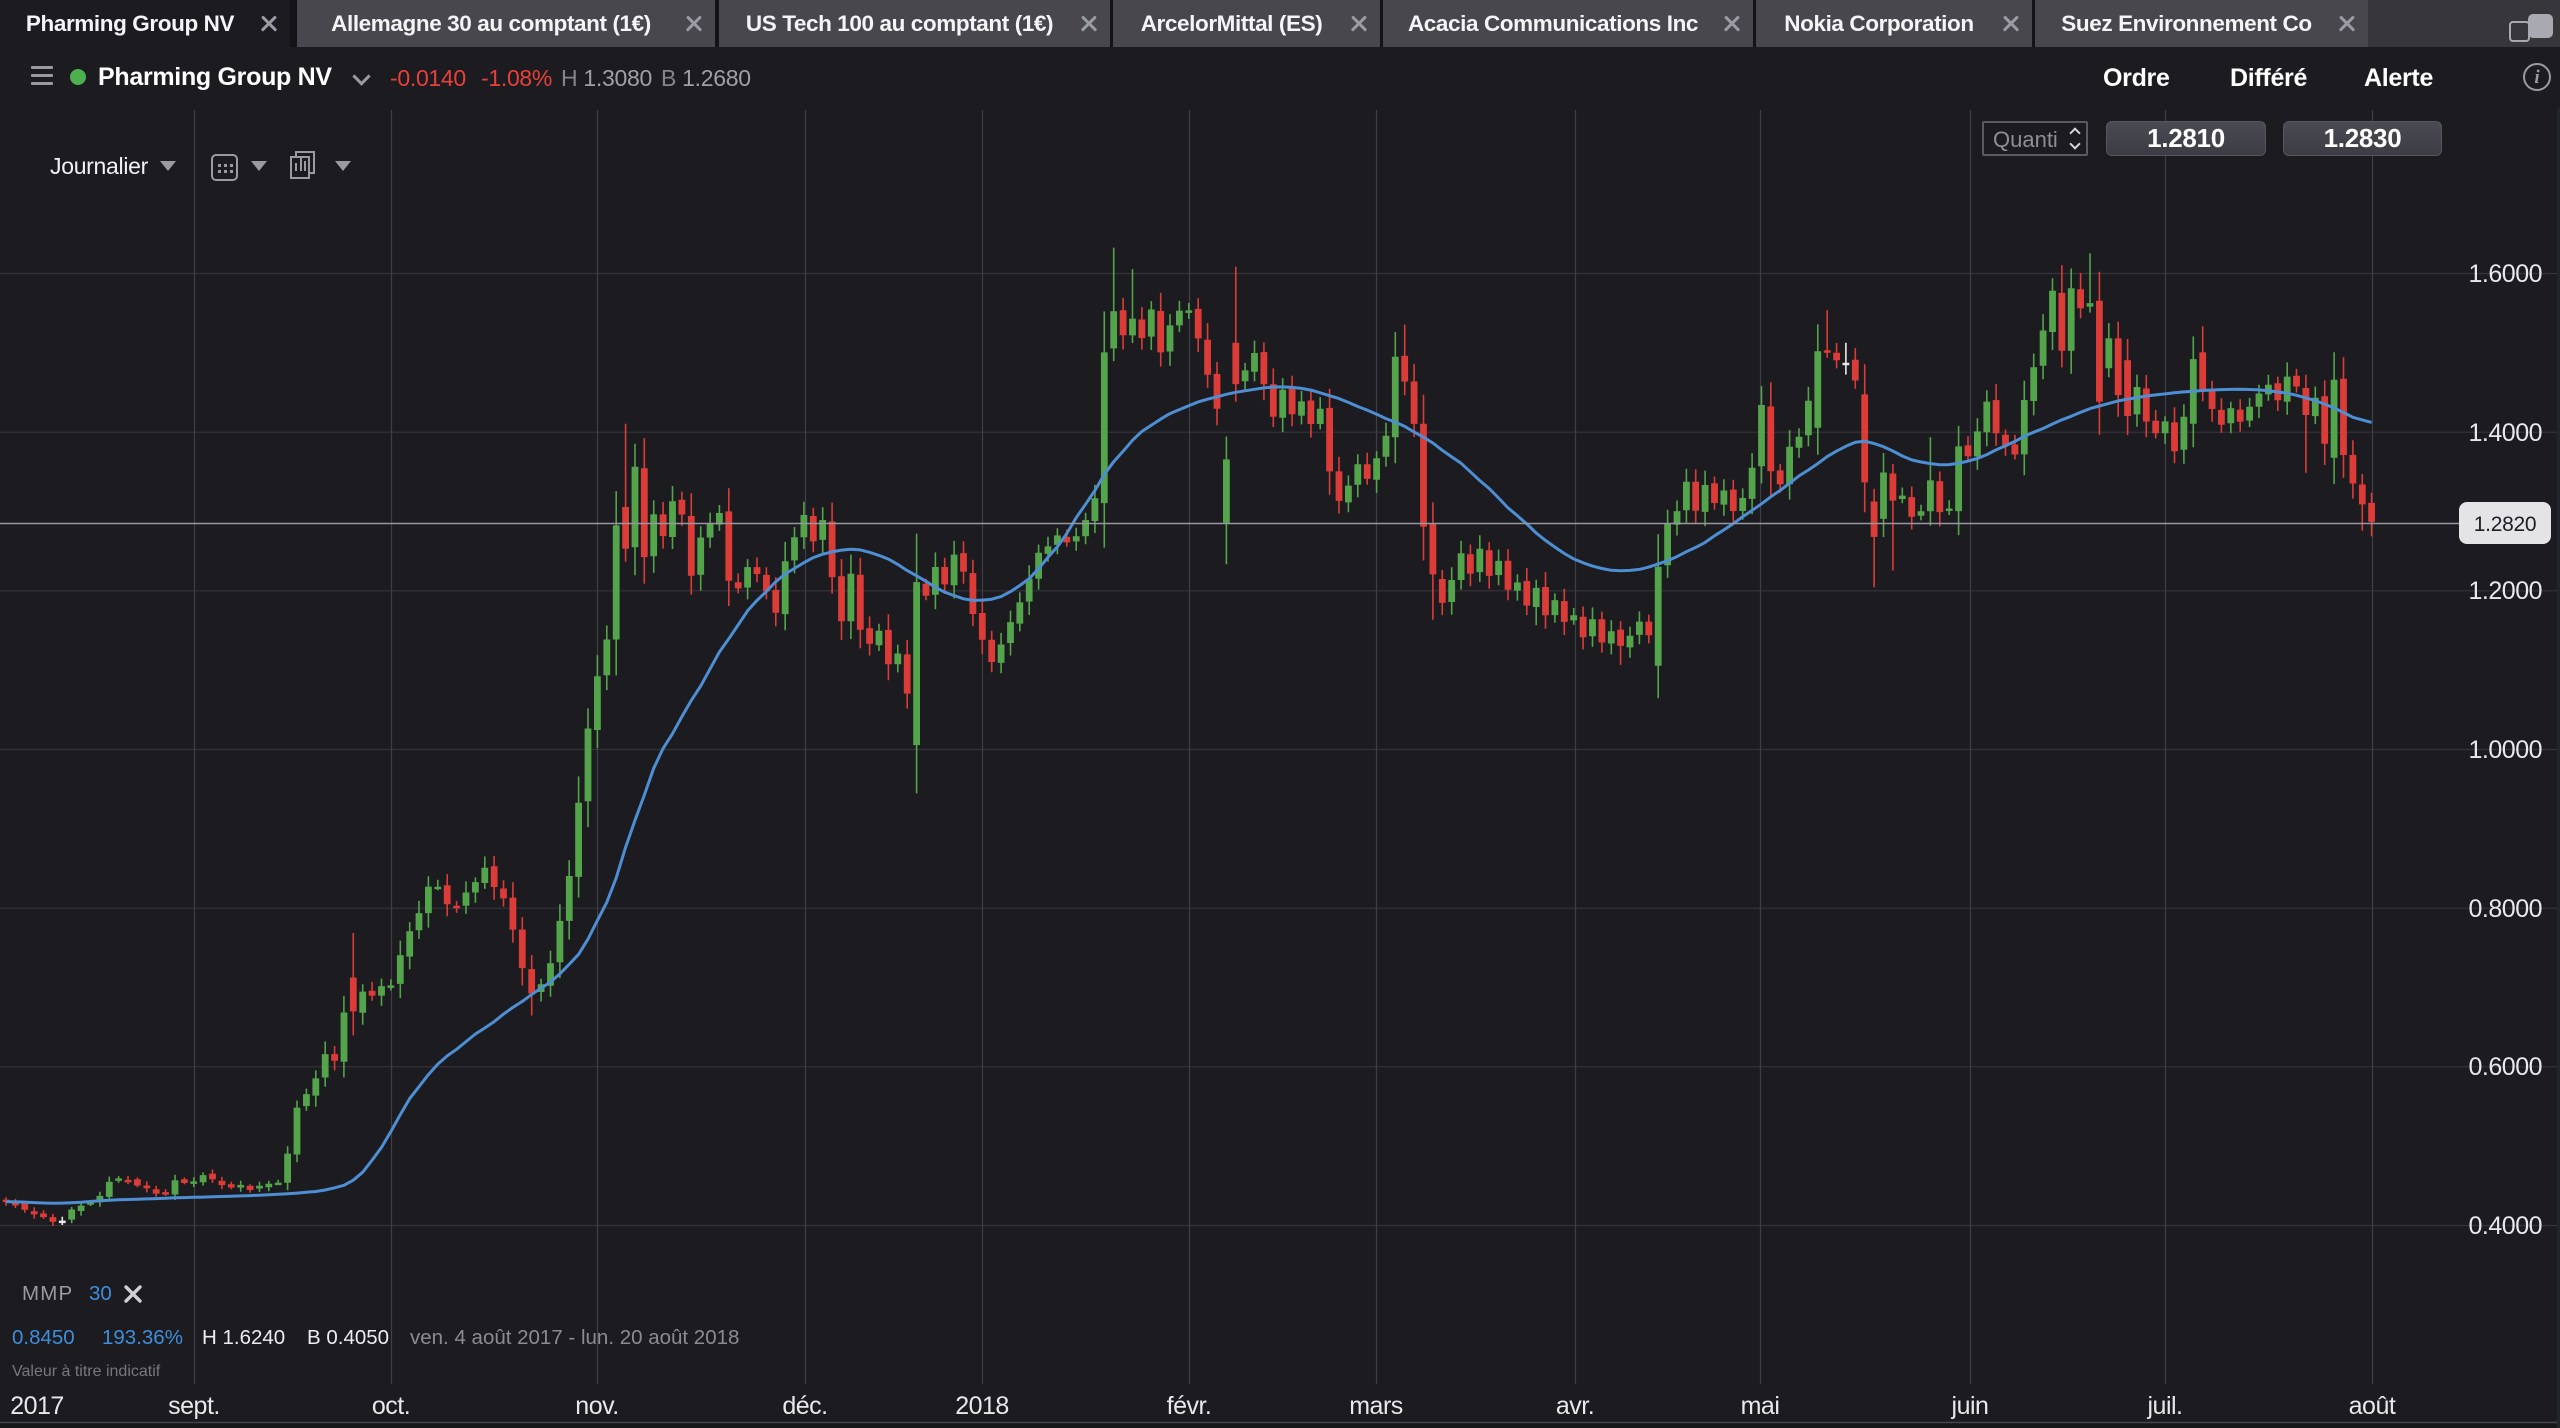  Describe the element at coordinates (574, 1337) in the screenshot. I see `svg-text:ven. 4 août 2017 - lun. 20 aoû: ven. 4 août 2017 - lun. 20 août 2018` at that location.